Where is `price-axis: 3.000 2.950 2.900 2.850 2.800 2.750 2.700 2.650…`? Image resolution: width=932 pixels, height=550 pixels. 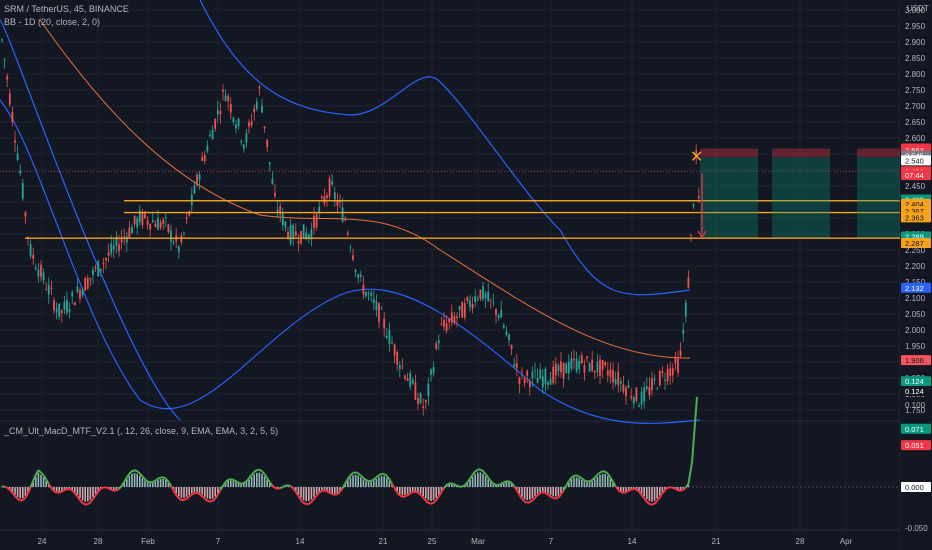
price-axis: 3.000 2.950 2.900 2.850 2.800 2.750 2.700 2.650… is located at coordinates (916, 275).